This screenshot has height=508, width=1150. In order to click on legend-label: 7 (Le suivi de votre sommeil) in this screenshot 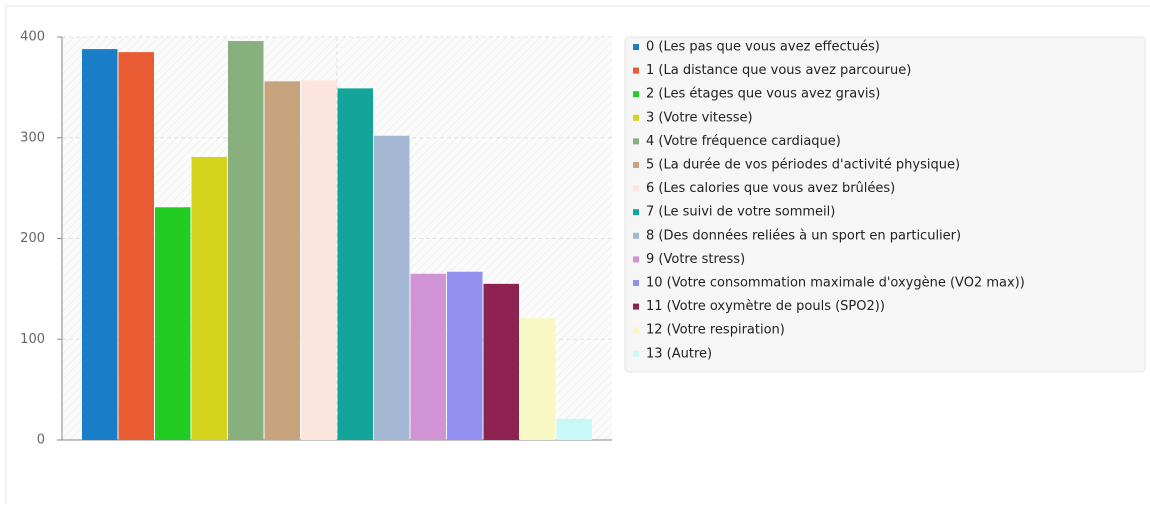, I will do `click(740, 212)`.